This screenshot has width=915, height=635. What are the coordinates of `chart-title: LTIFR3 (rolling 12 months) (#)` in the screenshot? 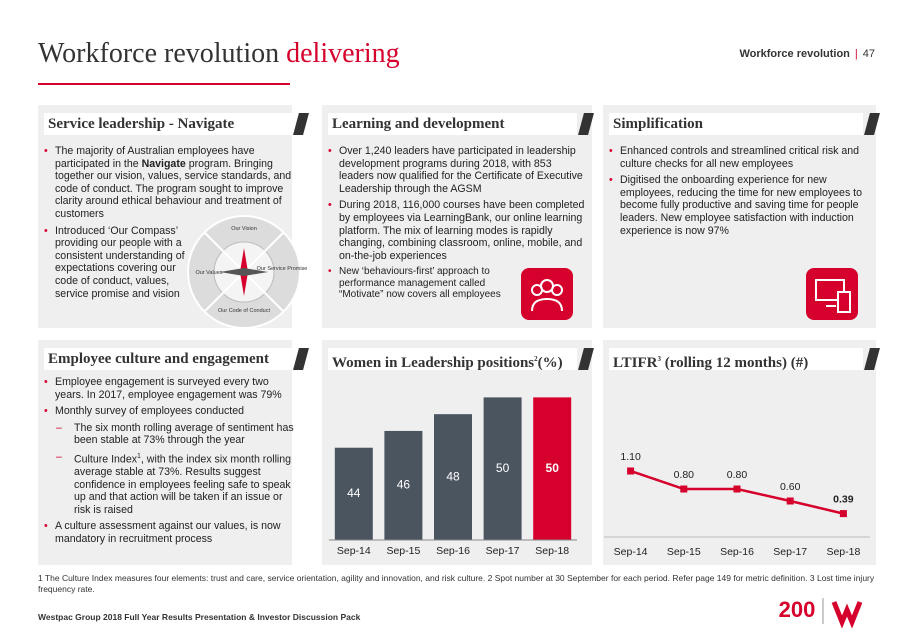 It's located at (744, 359).